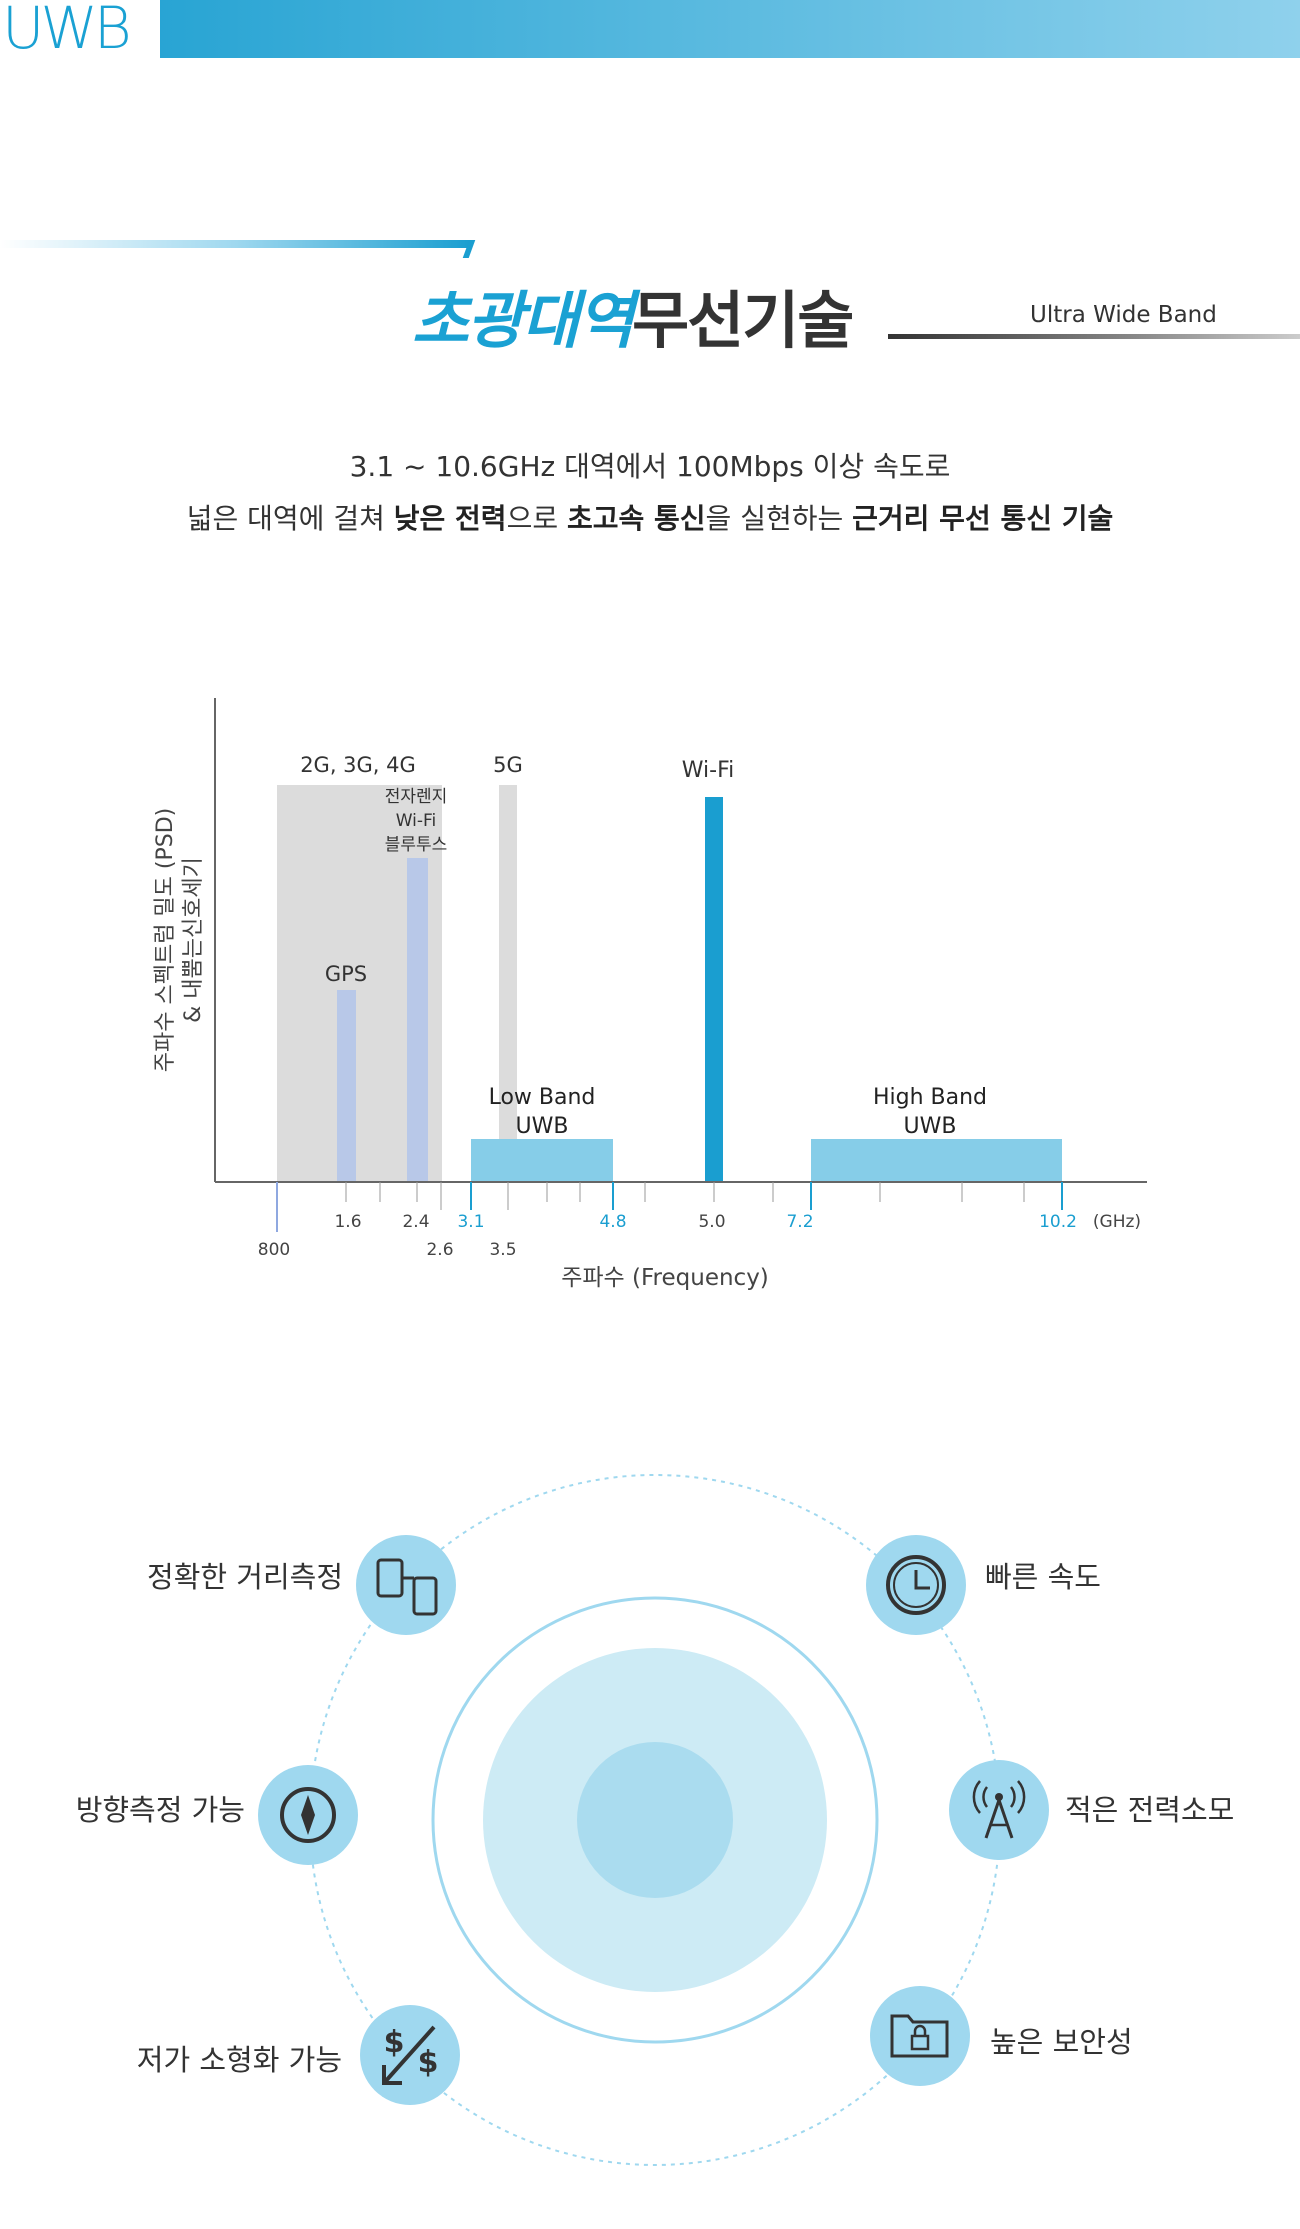 The image size is (1300, 2229). What do you see at coordinates (699, 1236) in the screenshot?
I see `tick-labels: 800 1.6 2.4 2.6 3.5 5.0 (GHz)` at bounding box center [699, 1236].